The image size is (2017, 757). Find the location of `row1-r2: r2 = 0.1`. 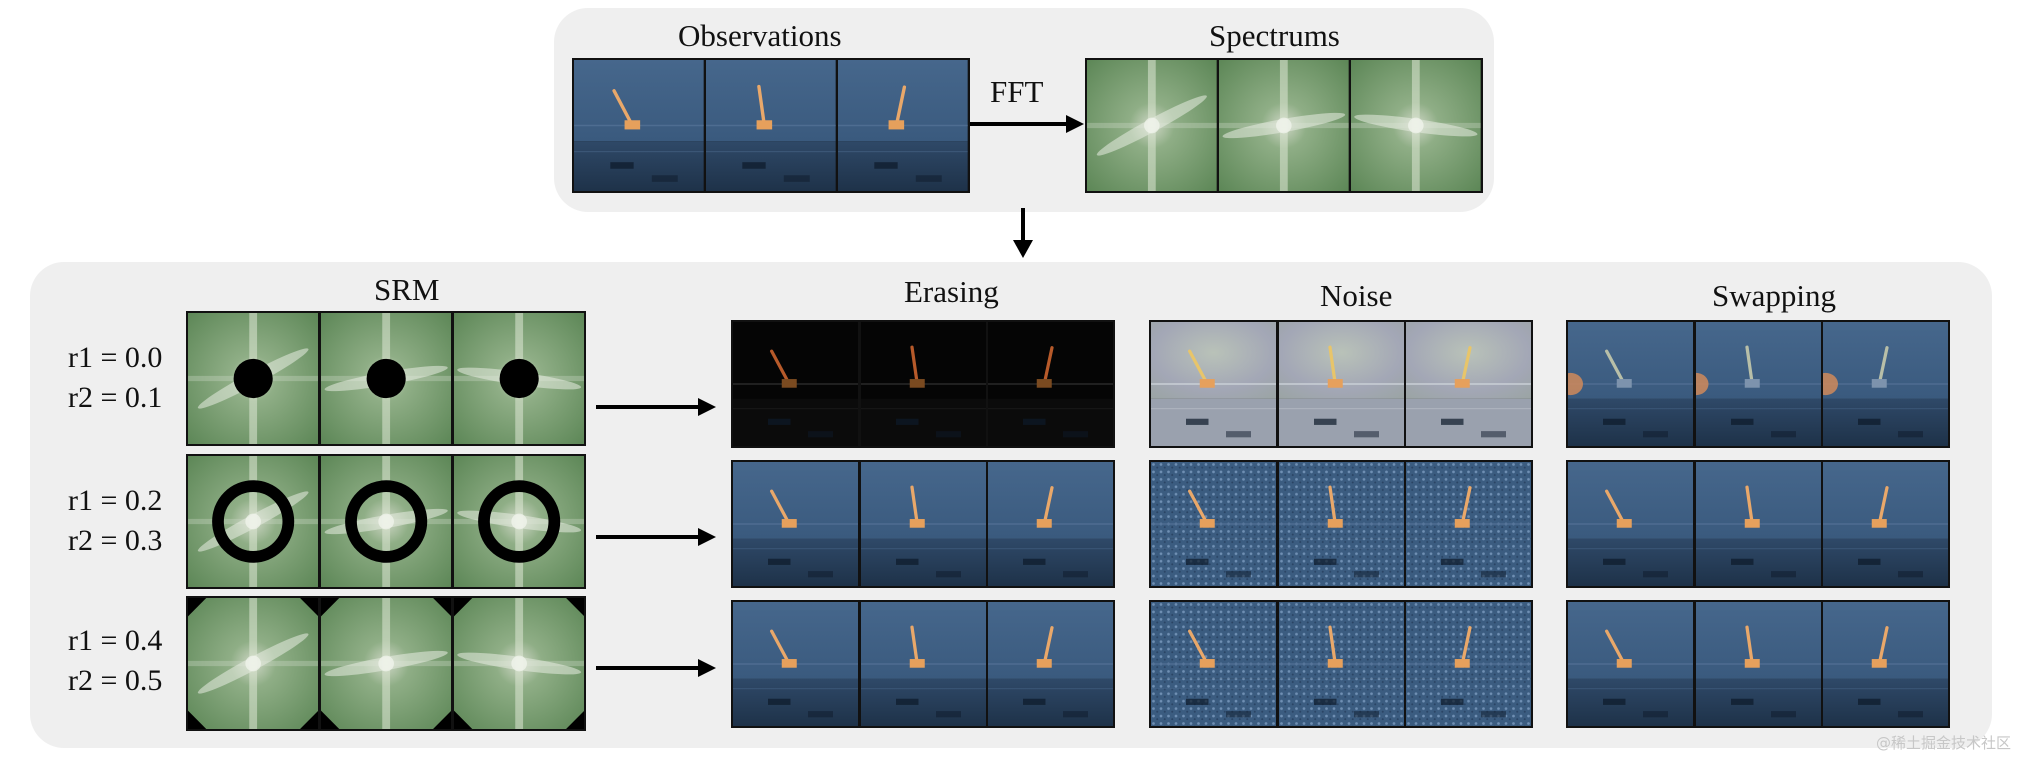

row1-r2: r2 = 0.1 is located at coordinates (115, 397).